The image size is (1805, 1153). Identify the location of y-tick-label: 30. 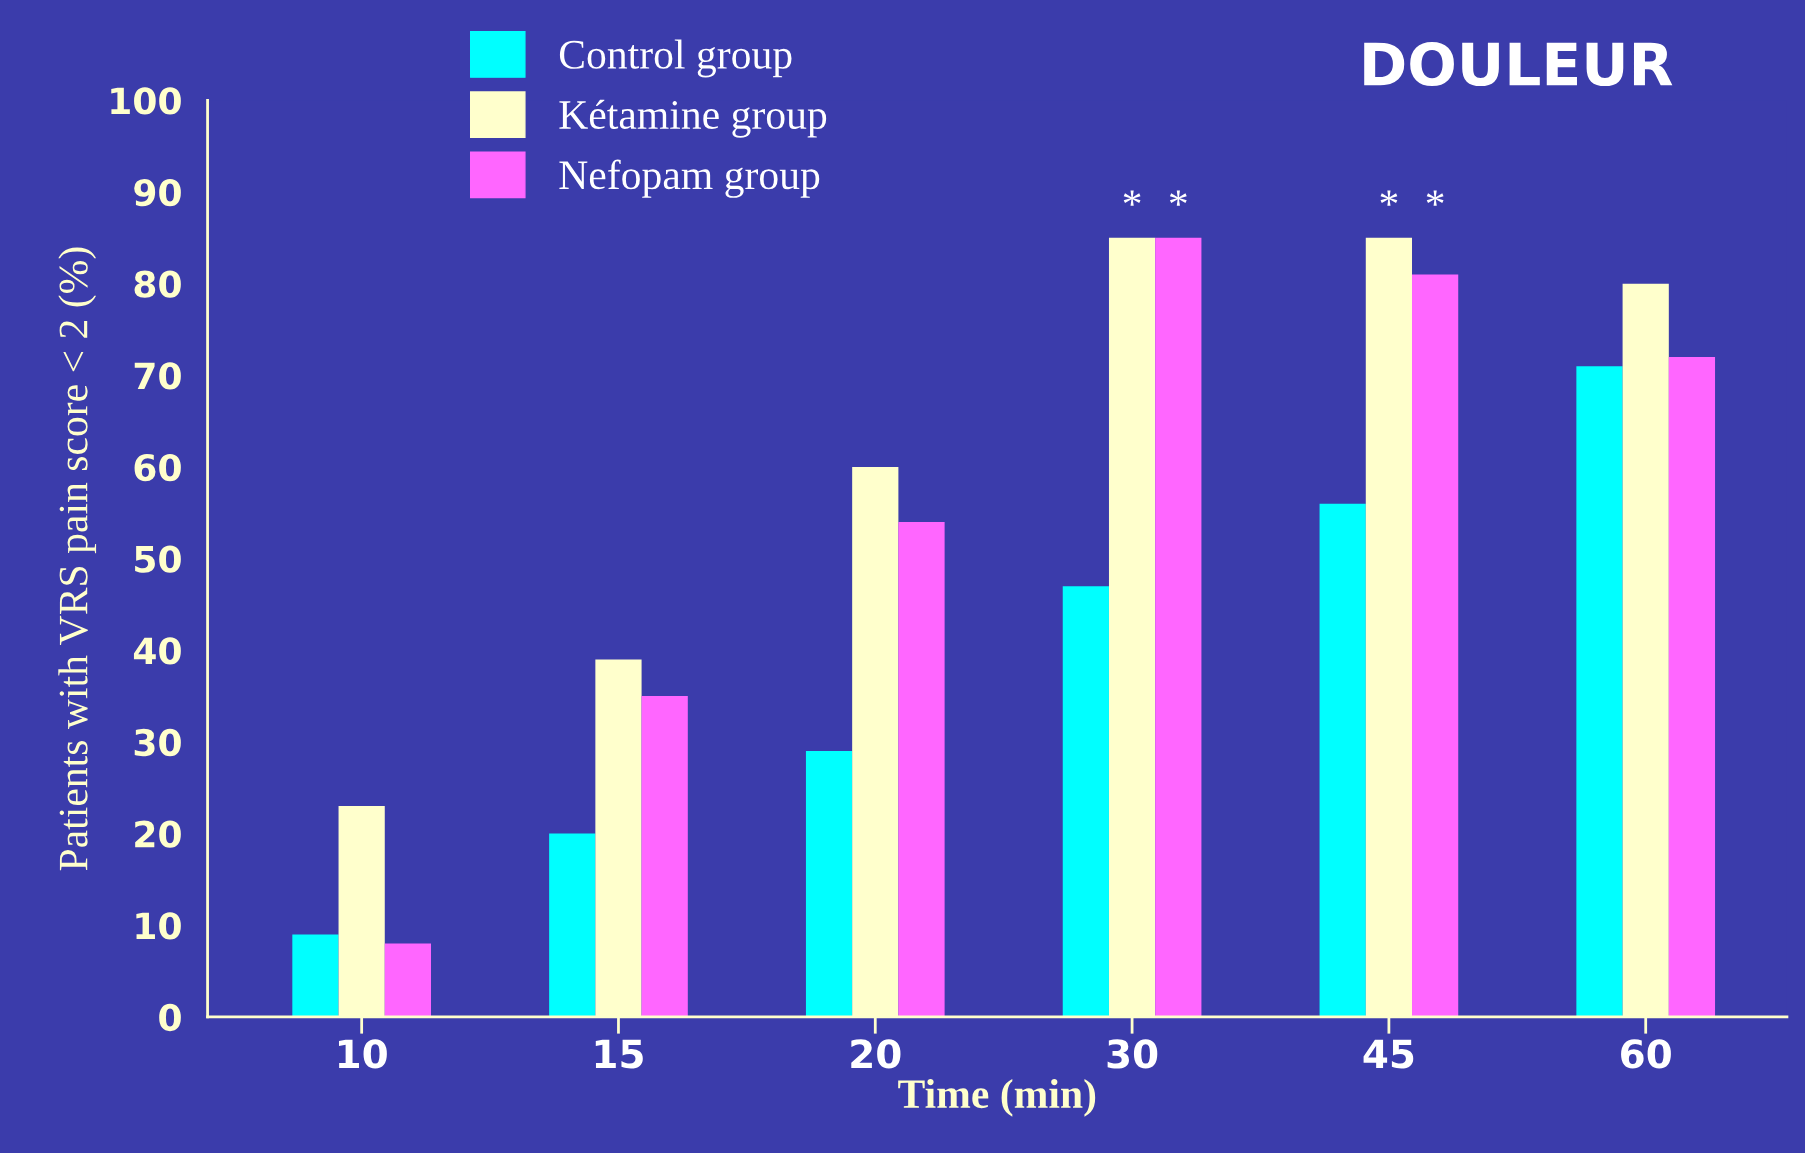
(157, 742).